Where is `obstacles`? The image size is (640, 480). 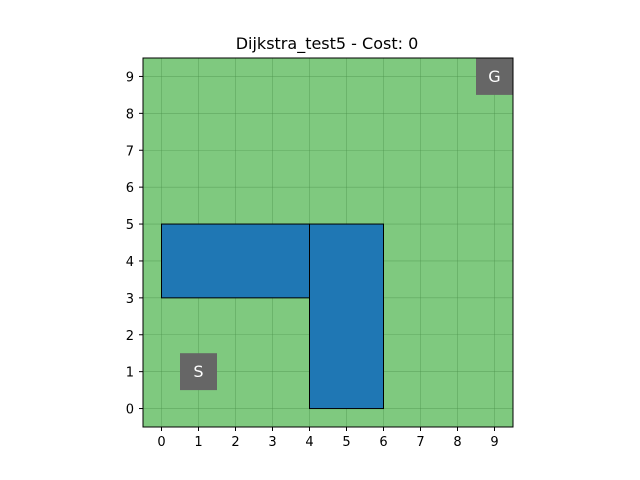 obstacles is located at coordinates (272, 316).